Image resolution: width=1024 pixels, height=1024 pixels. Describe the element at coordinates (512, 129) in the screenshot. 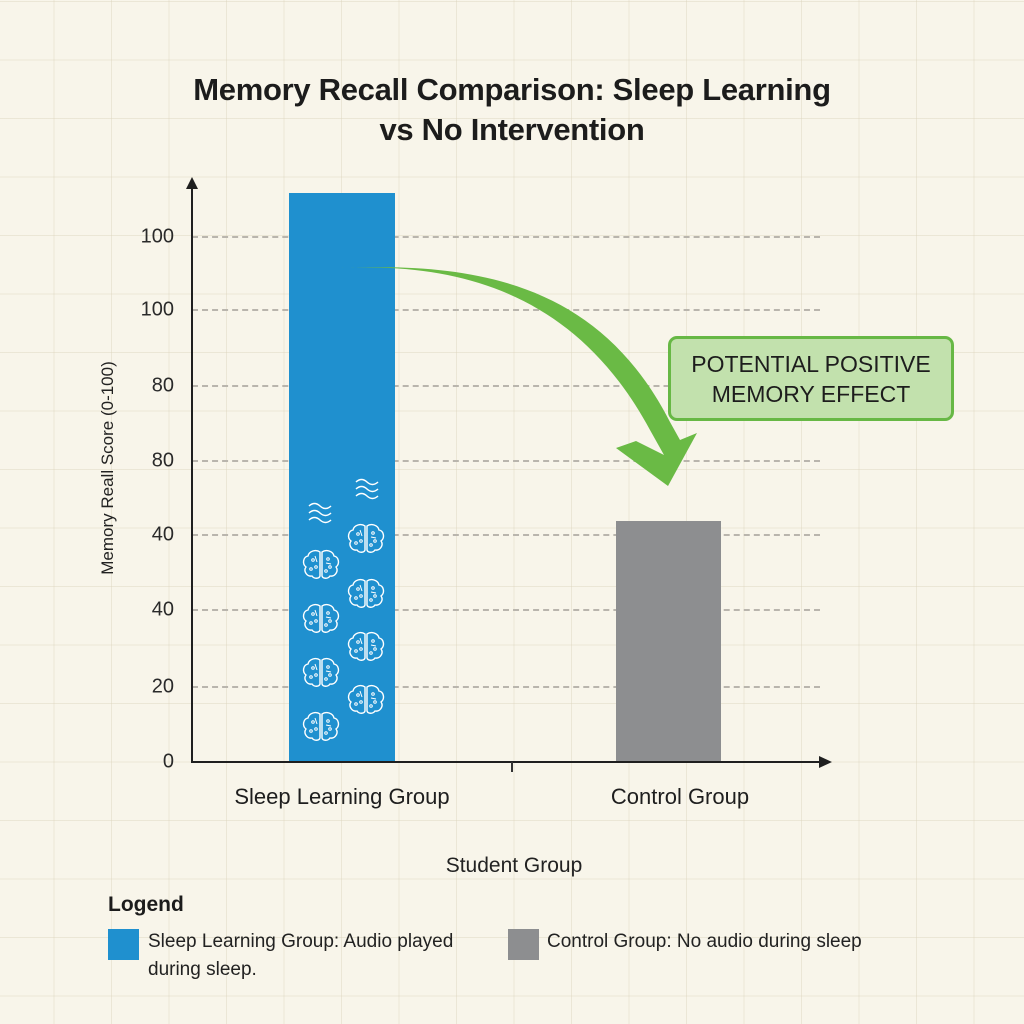

I see `chart-title-line-2: vs No Intervention` at that location.